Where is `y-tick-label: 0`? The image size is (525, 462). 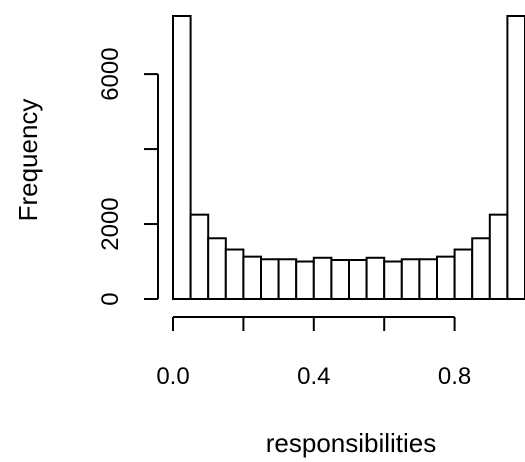
y-tick-label: 0 is located at coordinates (110, 298).